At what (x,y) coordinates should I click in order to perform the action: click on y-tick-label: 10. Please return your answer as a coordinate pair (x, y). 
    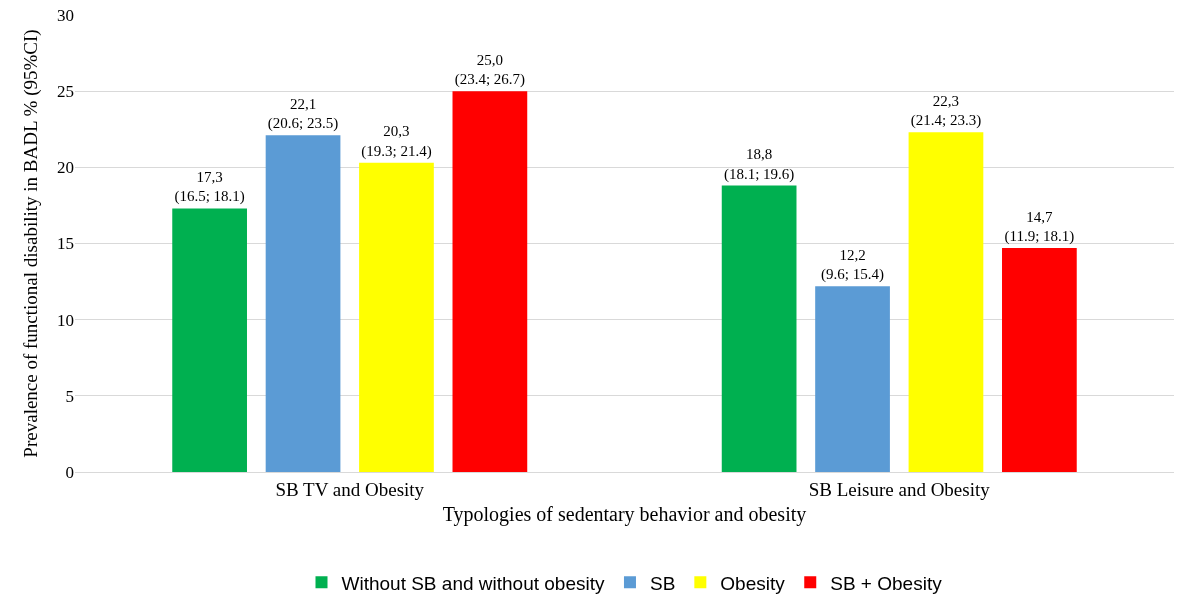
    Looking at the image, I should click on (65, 320).